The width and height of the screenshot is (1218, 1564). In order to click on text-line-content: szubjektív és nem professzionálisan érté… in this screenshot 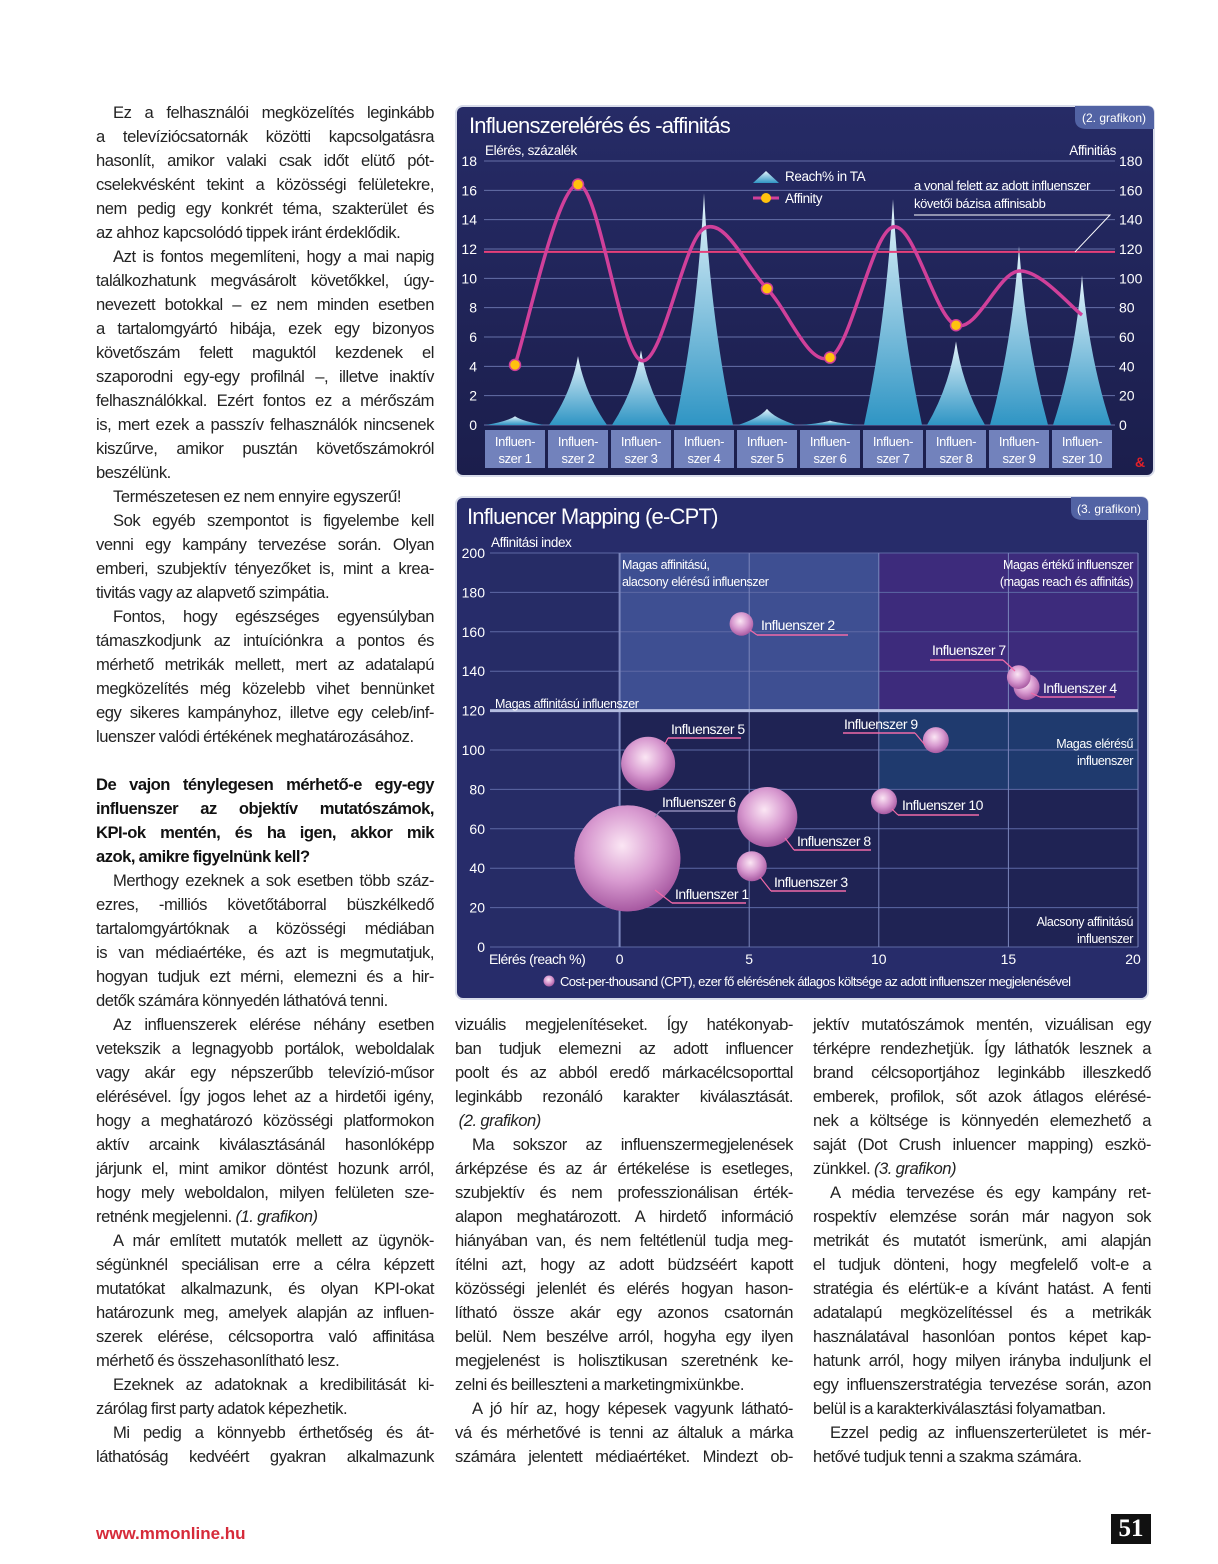, I will do `click(624, 1192)`.